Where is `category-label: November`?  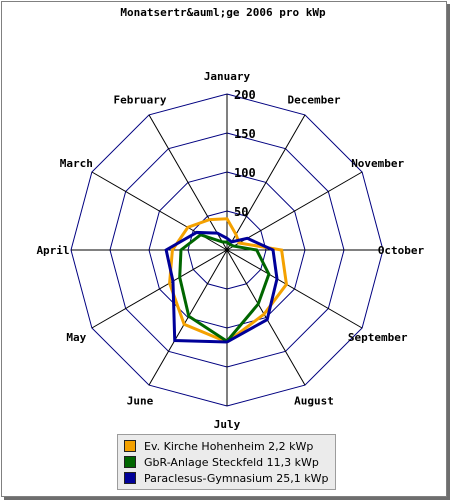 category-label: November is located at coordinates (377, 163).